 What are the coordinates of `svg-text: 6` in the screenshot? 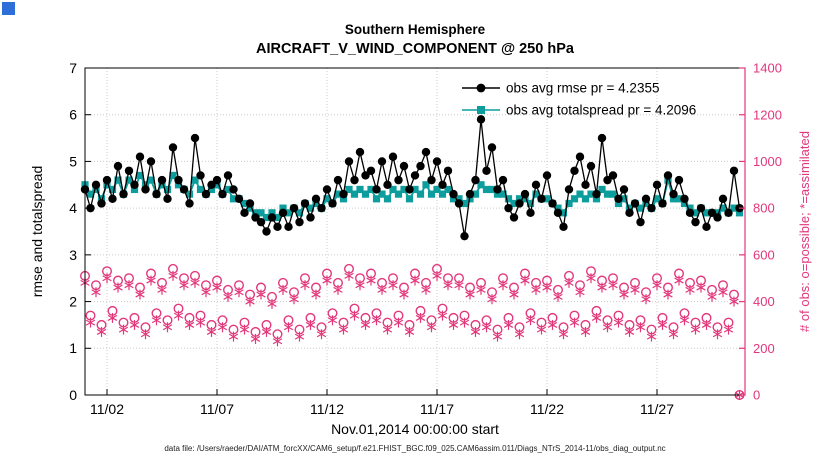 It's located at (73, 115).